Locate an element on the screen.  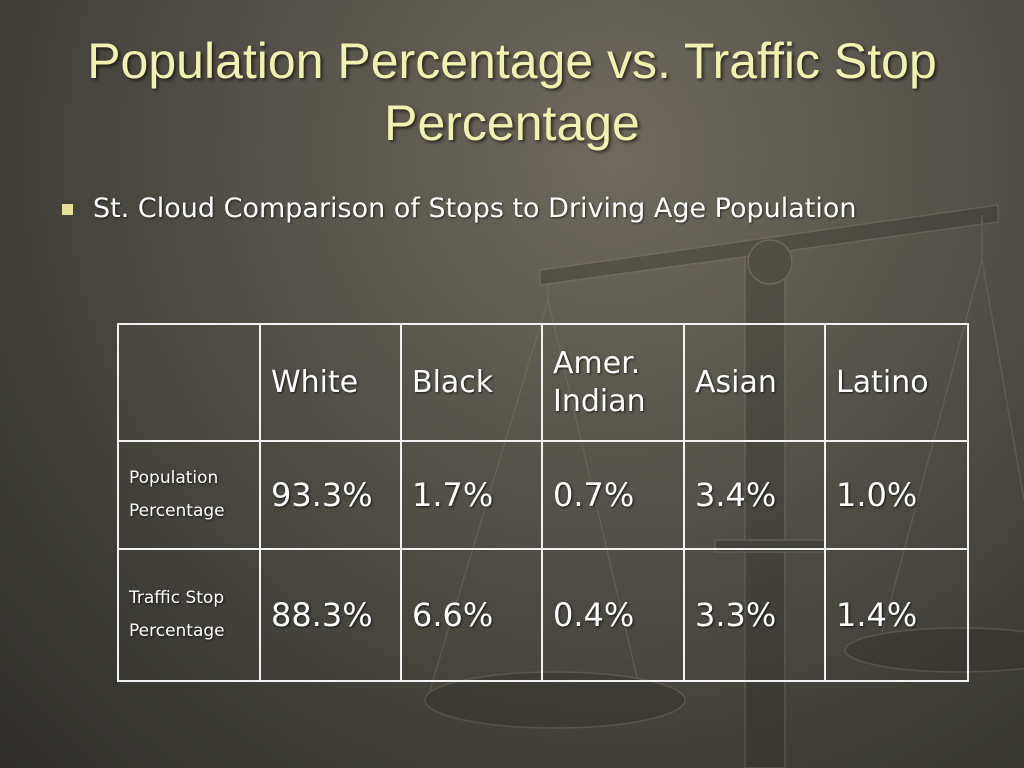
table-cell: 88.3% is located at coordinates (330, 615).